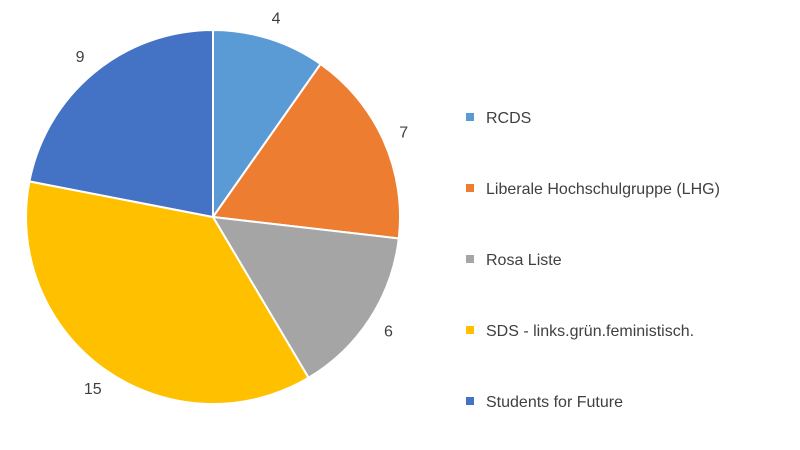 The height and width of the screenshot is (450, 800). Describe the element at coordinates (93, 389) in the screenshot. I see `data-label-4: 15` at that location.